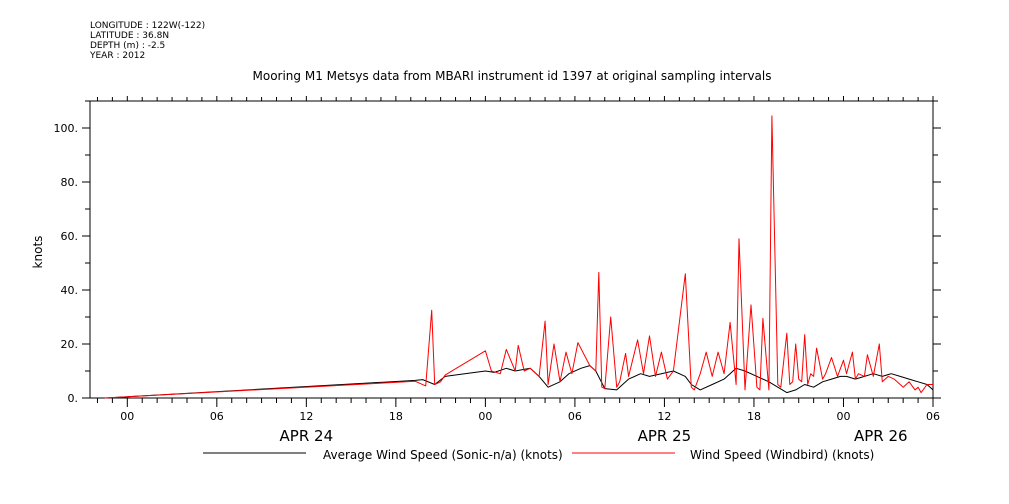 The image size is (1009, 504). Describe the element at coordinates (38, 252) in the screenshot. I see `y-axis-label: knots` at that location.